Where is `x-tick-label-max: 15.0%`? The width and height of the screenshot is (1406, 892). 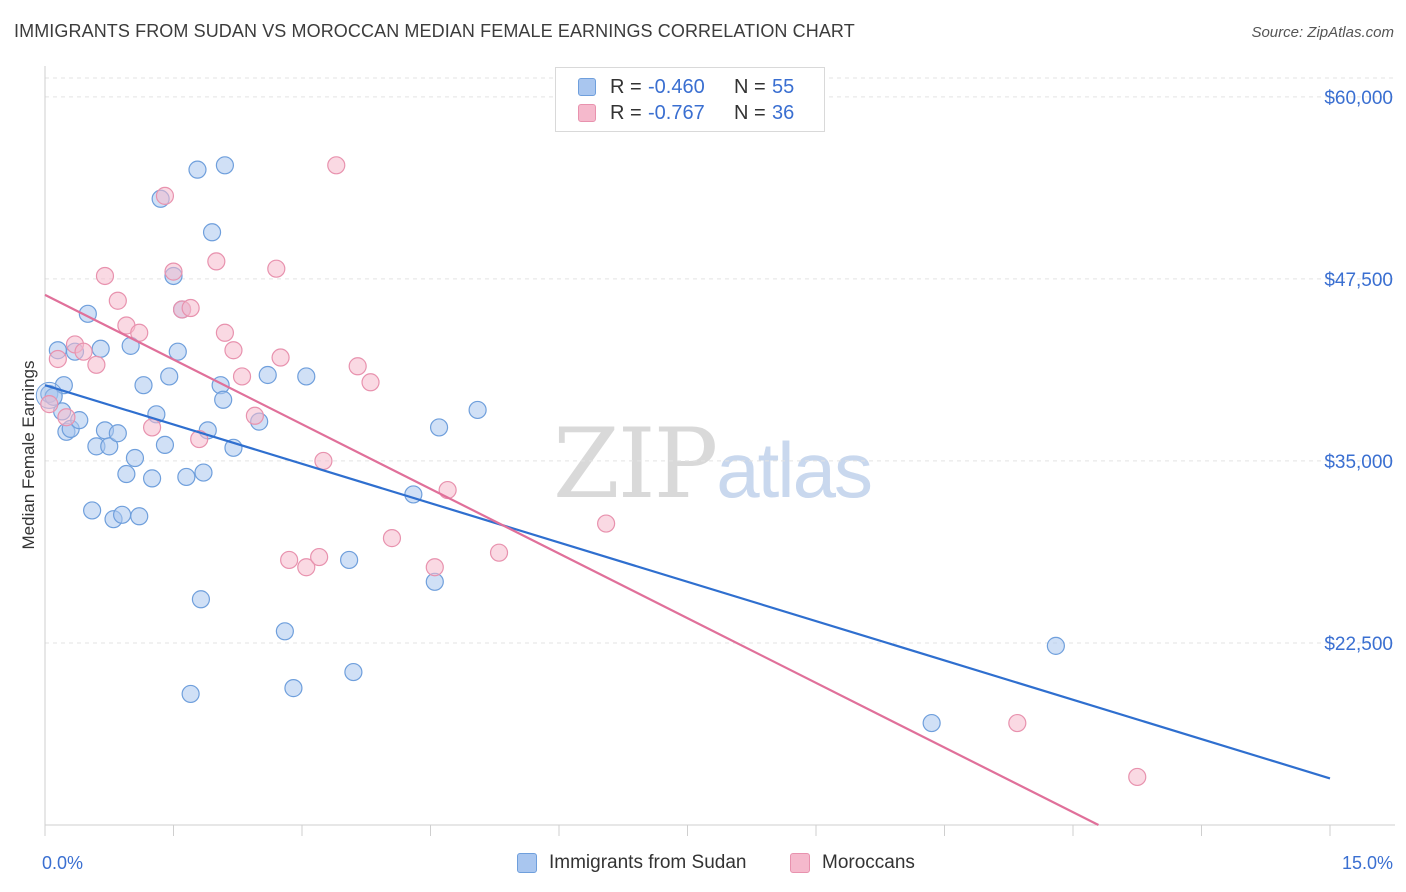 x-tick-label-max: 15.0% is located at coordinates (1367, 863).